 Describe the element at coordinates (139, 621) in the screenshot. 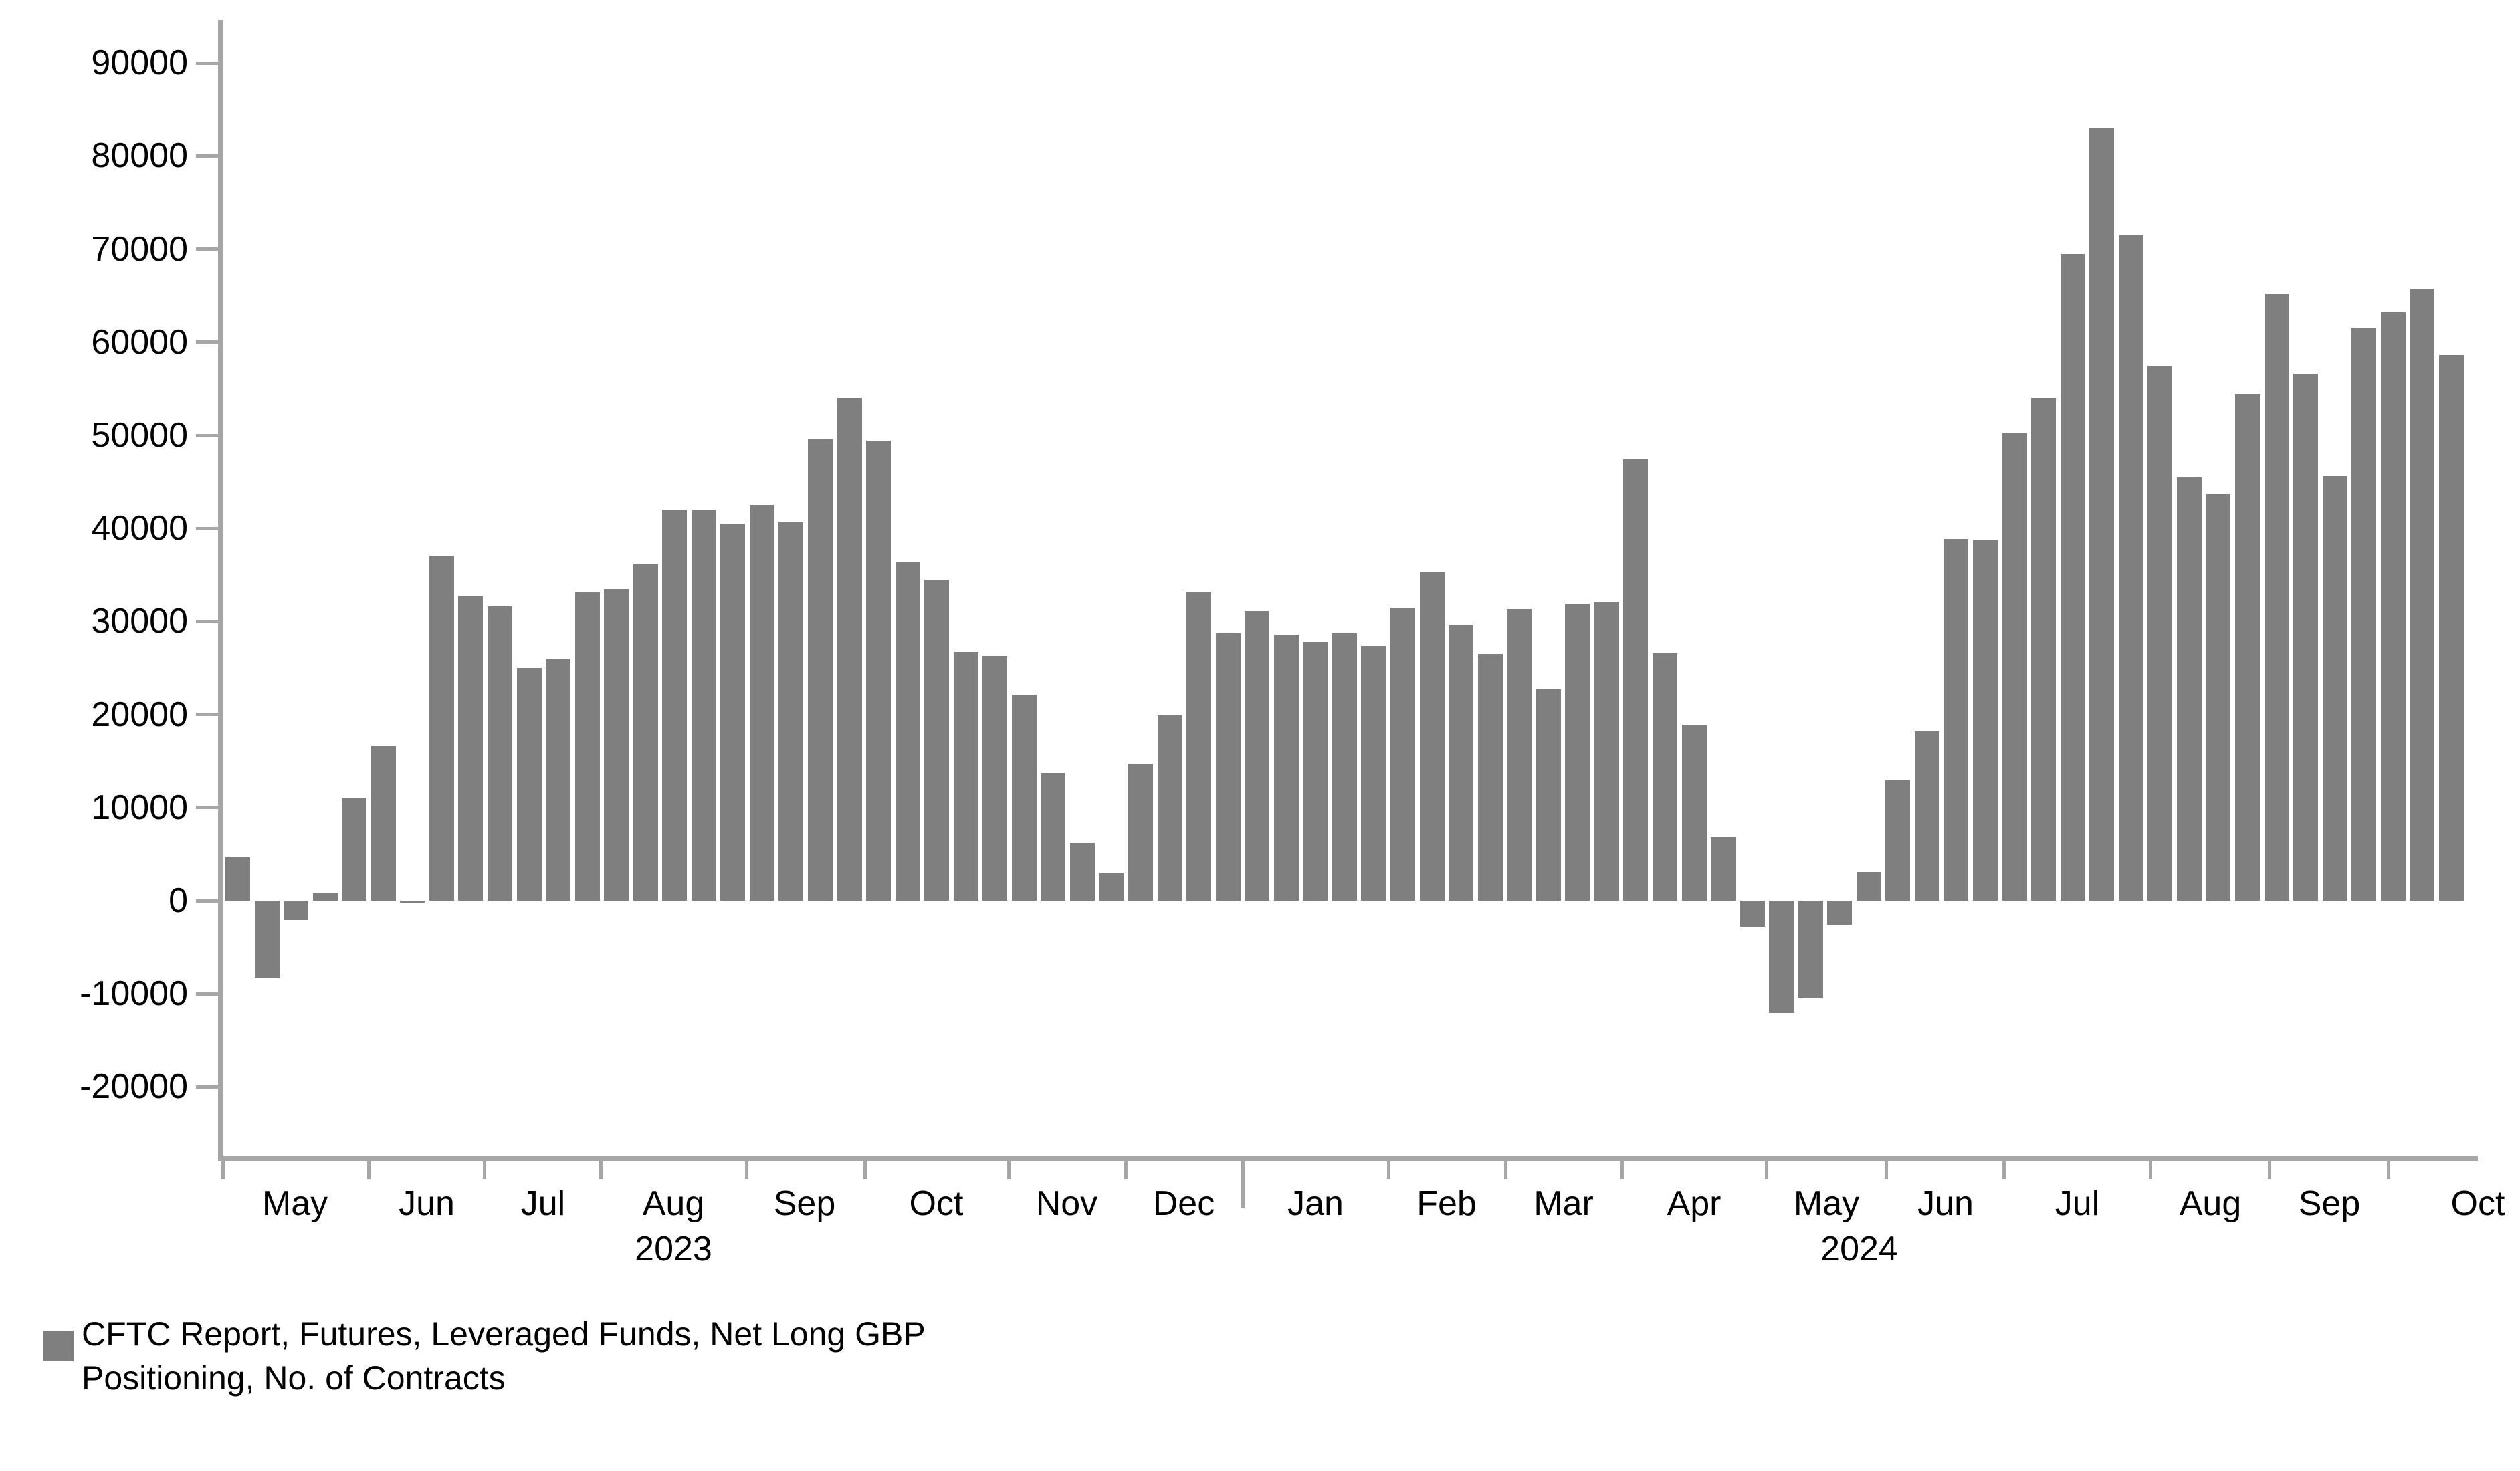

I see `y-tick-label: 30000` at that location.